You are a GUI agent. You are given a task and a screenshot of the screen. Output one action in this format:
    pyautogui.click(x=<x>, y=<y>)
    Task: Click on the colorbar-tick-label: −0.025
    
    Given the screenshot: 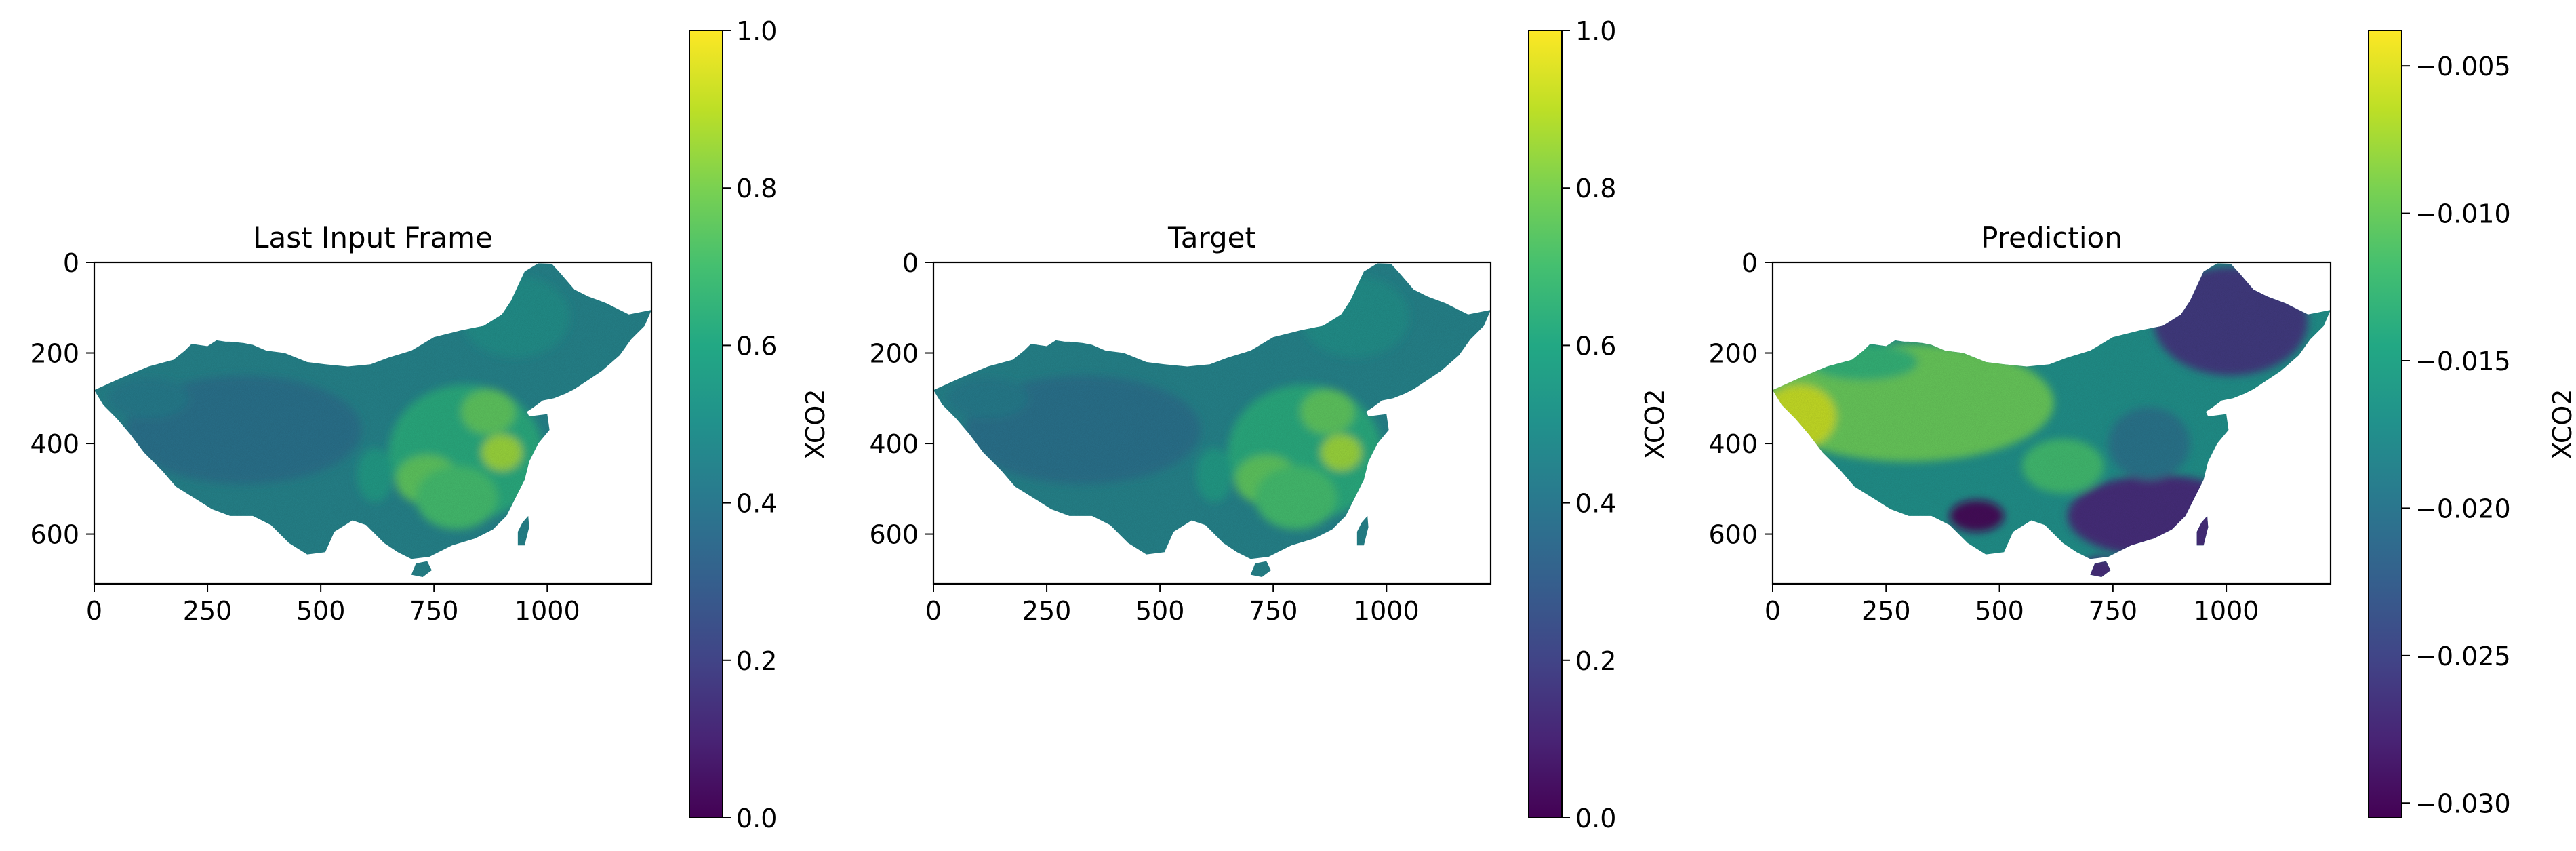 What is the action you would take?
    pyautogui.click(x=2463, y=656)
    